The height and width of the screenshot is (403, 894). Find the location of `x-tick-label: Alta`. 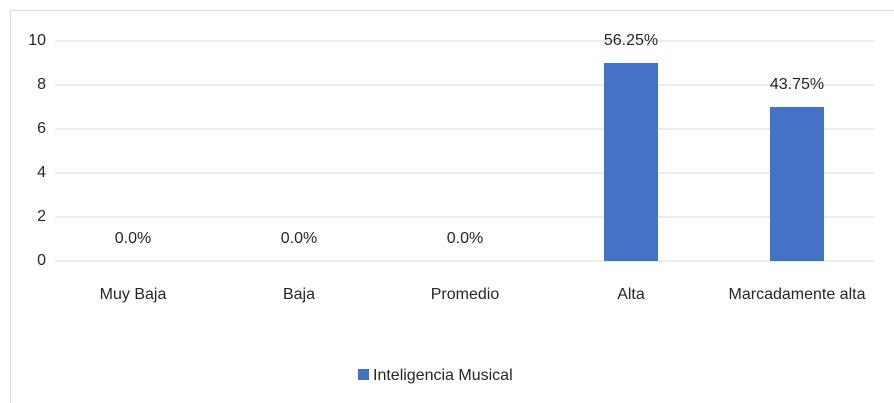

x-tick-label: Alta is located at coordinates (631, 294).